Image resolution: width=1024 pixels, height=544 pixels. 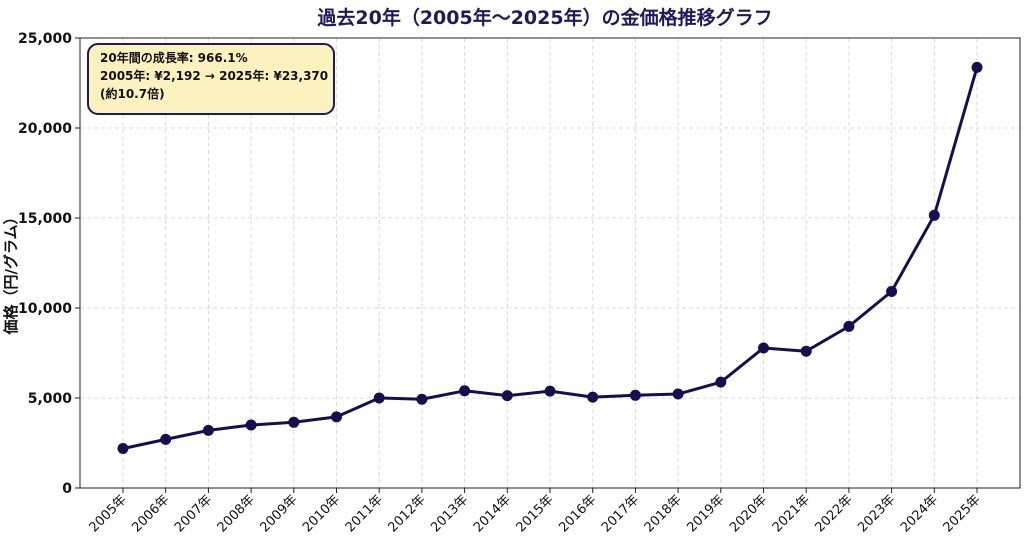 What do you see at coordinates (11, 272) in the screenshot?
I see `y-axis-label: 価格（円/グラム）` at bounding box center [11, 272].